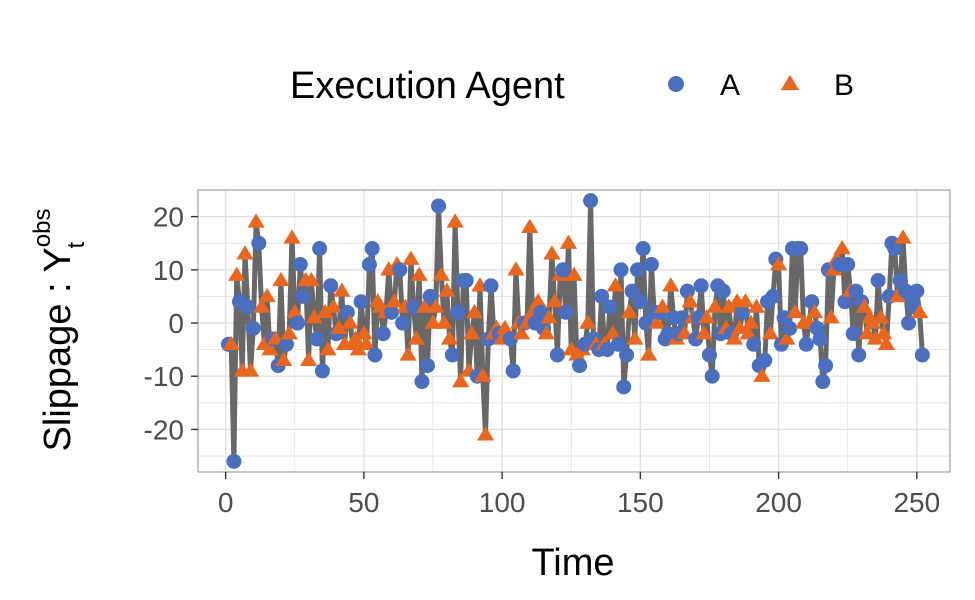  I want to click on legend-item-b: B, so click(817, 85).